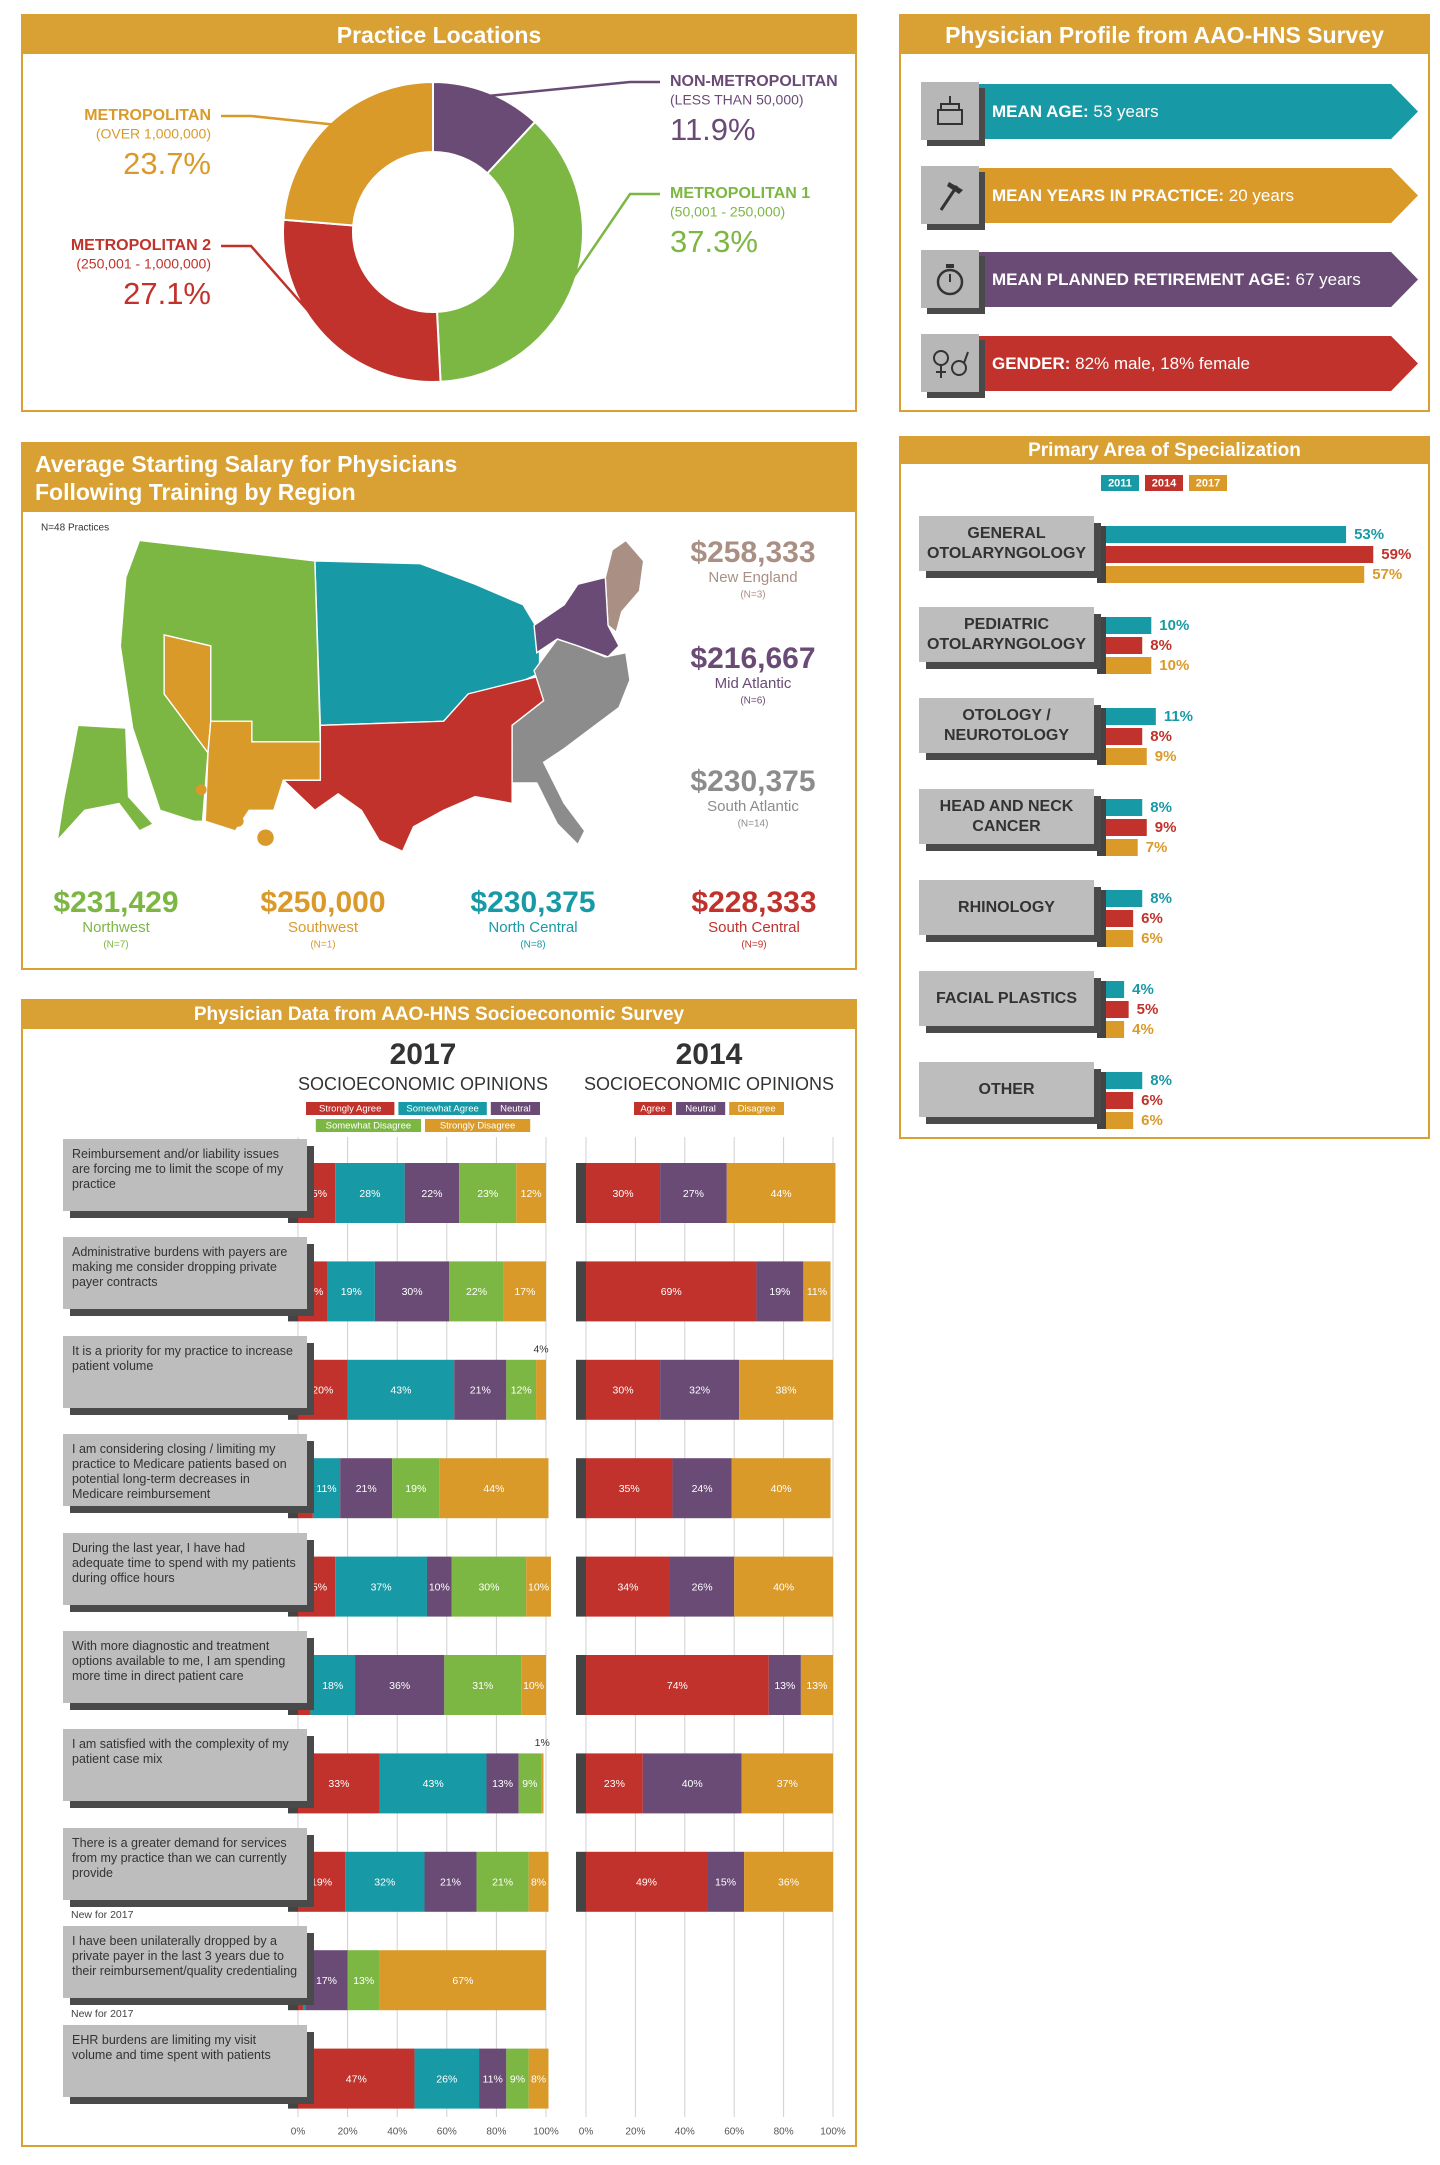  Describe the element at coordinates (517, 2079) in the screenshot. I see `segment-label: 9%` at that location.